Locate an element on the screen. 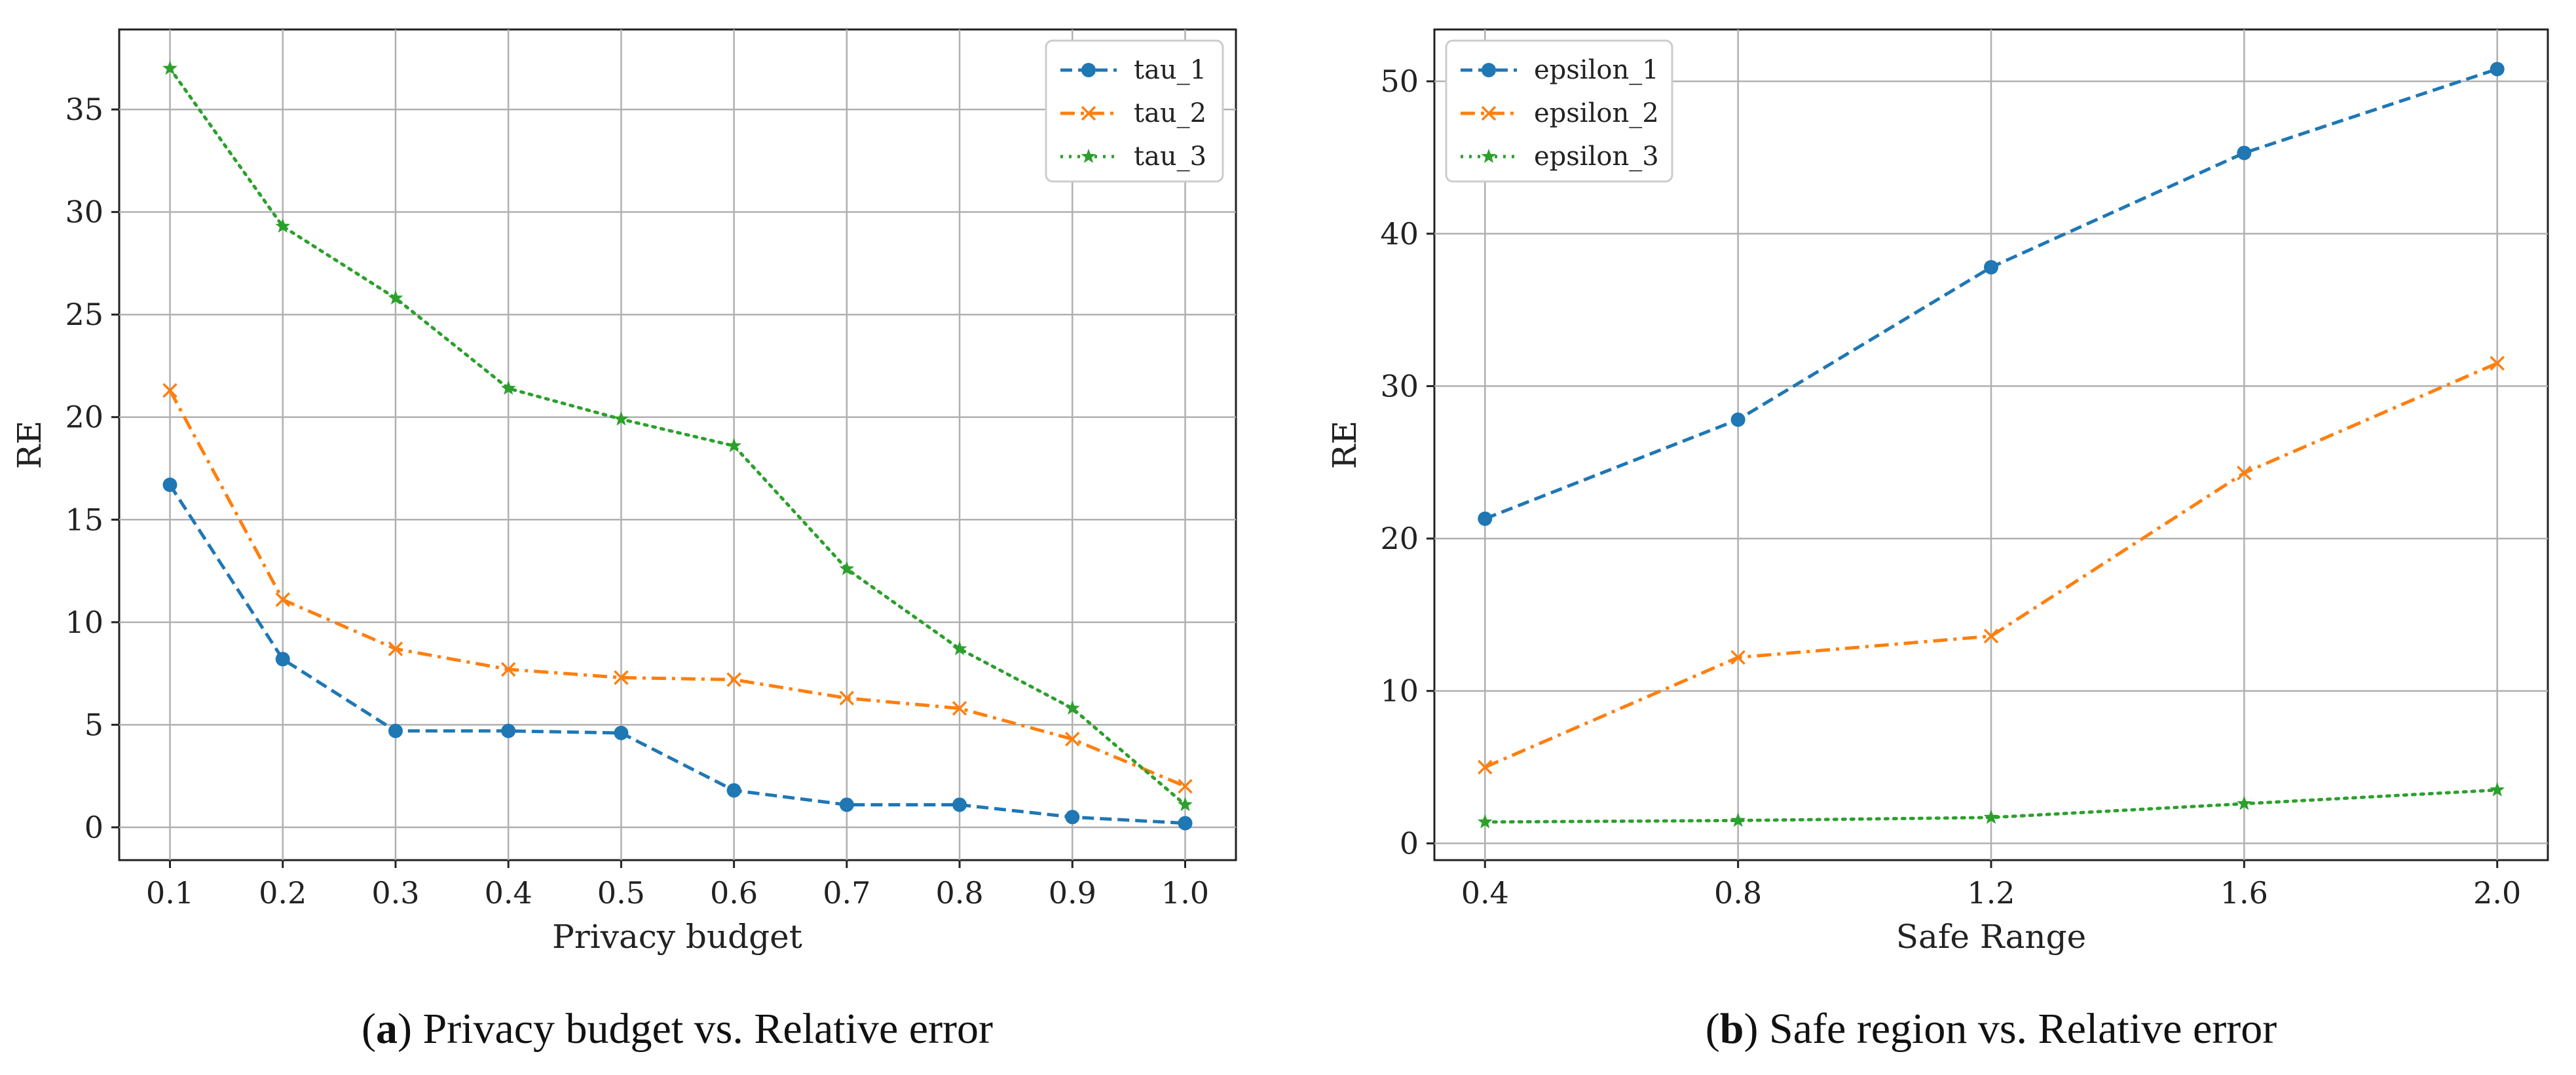 The height and width of the screenshot is (1075, 2576). chart-a-xtick-label: 0.1 is located at coordinates (170, 893).